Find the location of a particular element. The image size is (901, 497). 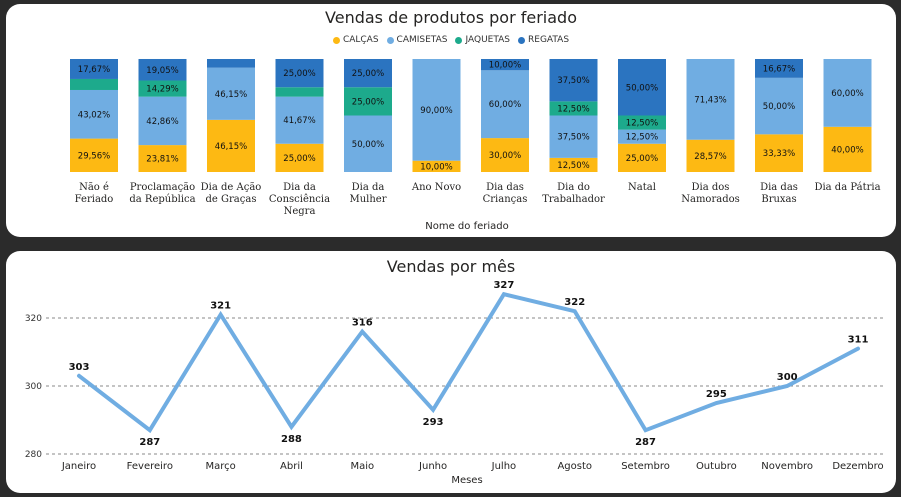

category-tick-label: Proclamação is located at coordinates (162, 187).